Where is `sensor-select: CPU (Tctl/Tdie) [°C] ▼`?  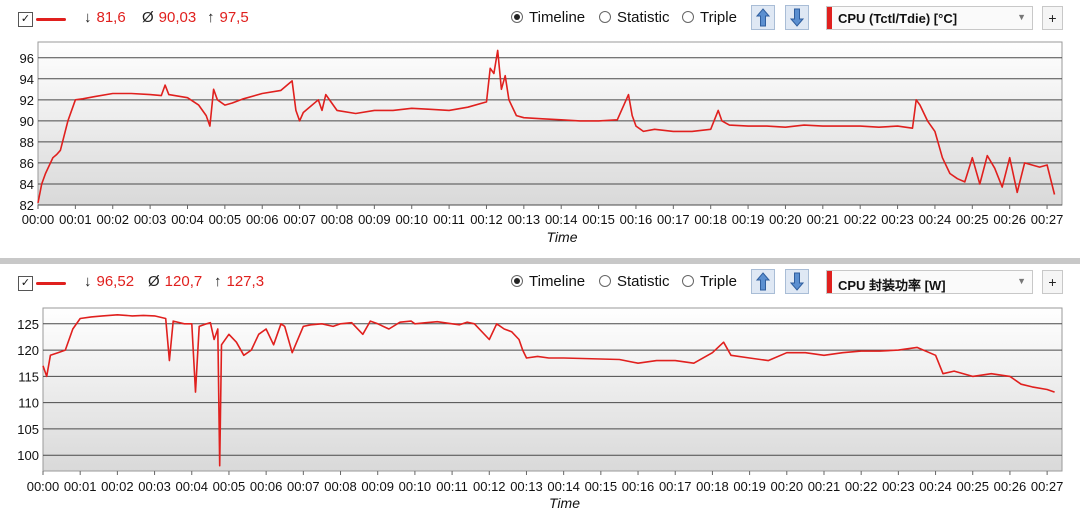 sensor-select: CPU (Tctl/Tdie) [°C] ▼ is located at coordinates (929, 18).